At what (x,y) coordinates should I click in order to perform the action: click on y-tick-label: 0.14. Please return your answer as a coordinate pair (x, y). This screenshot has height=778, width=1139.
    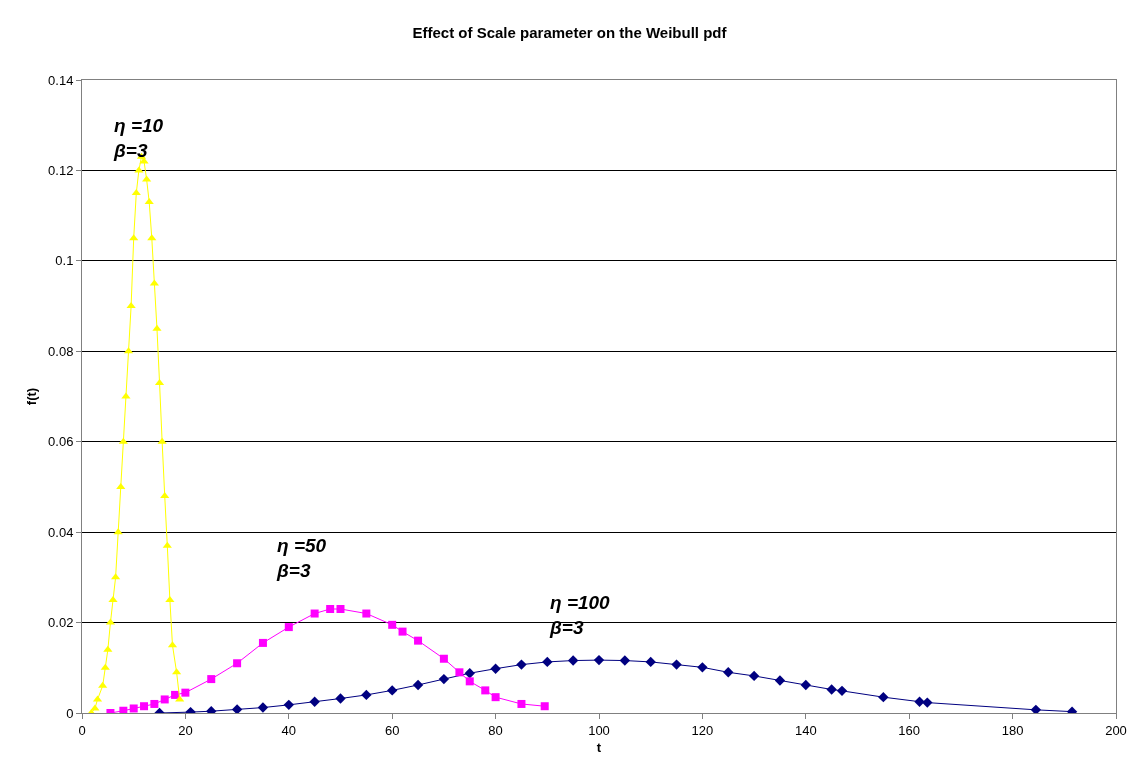
    Looking at the image, I should click on (61, 80).